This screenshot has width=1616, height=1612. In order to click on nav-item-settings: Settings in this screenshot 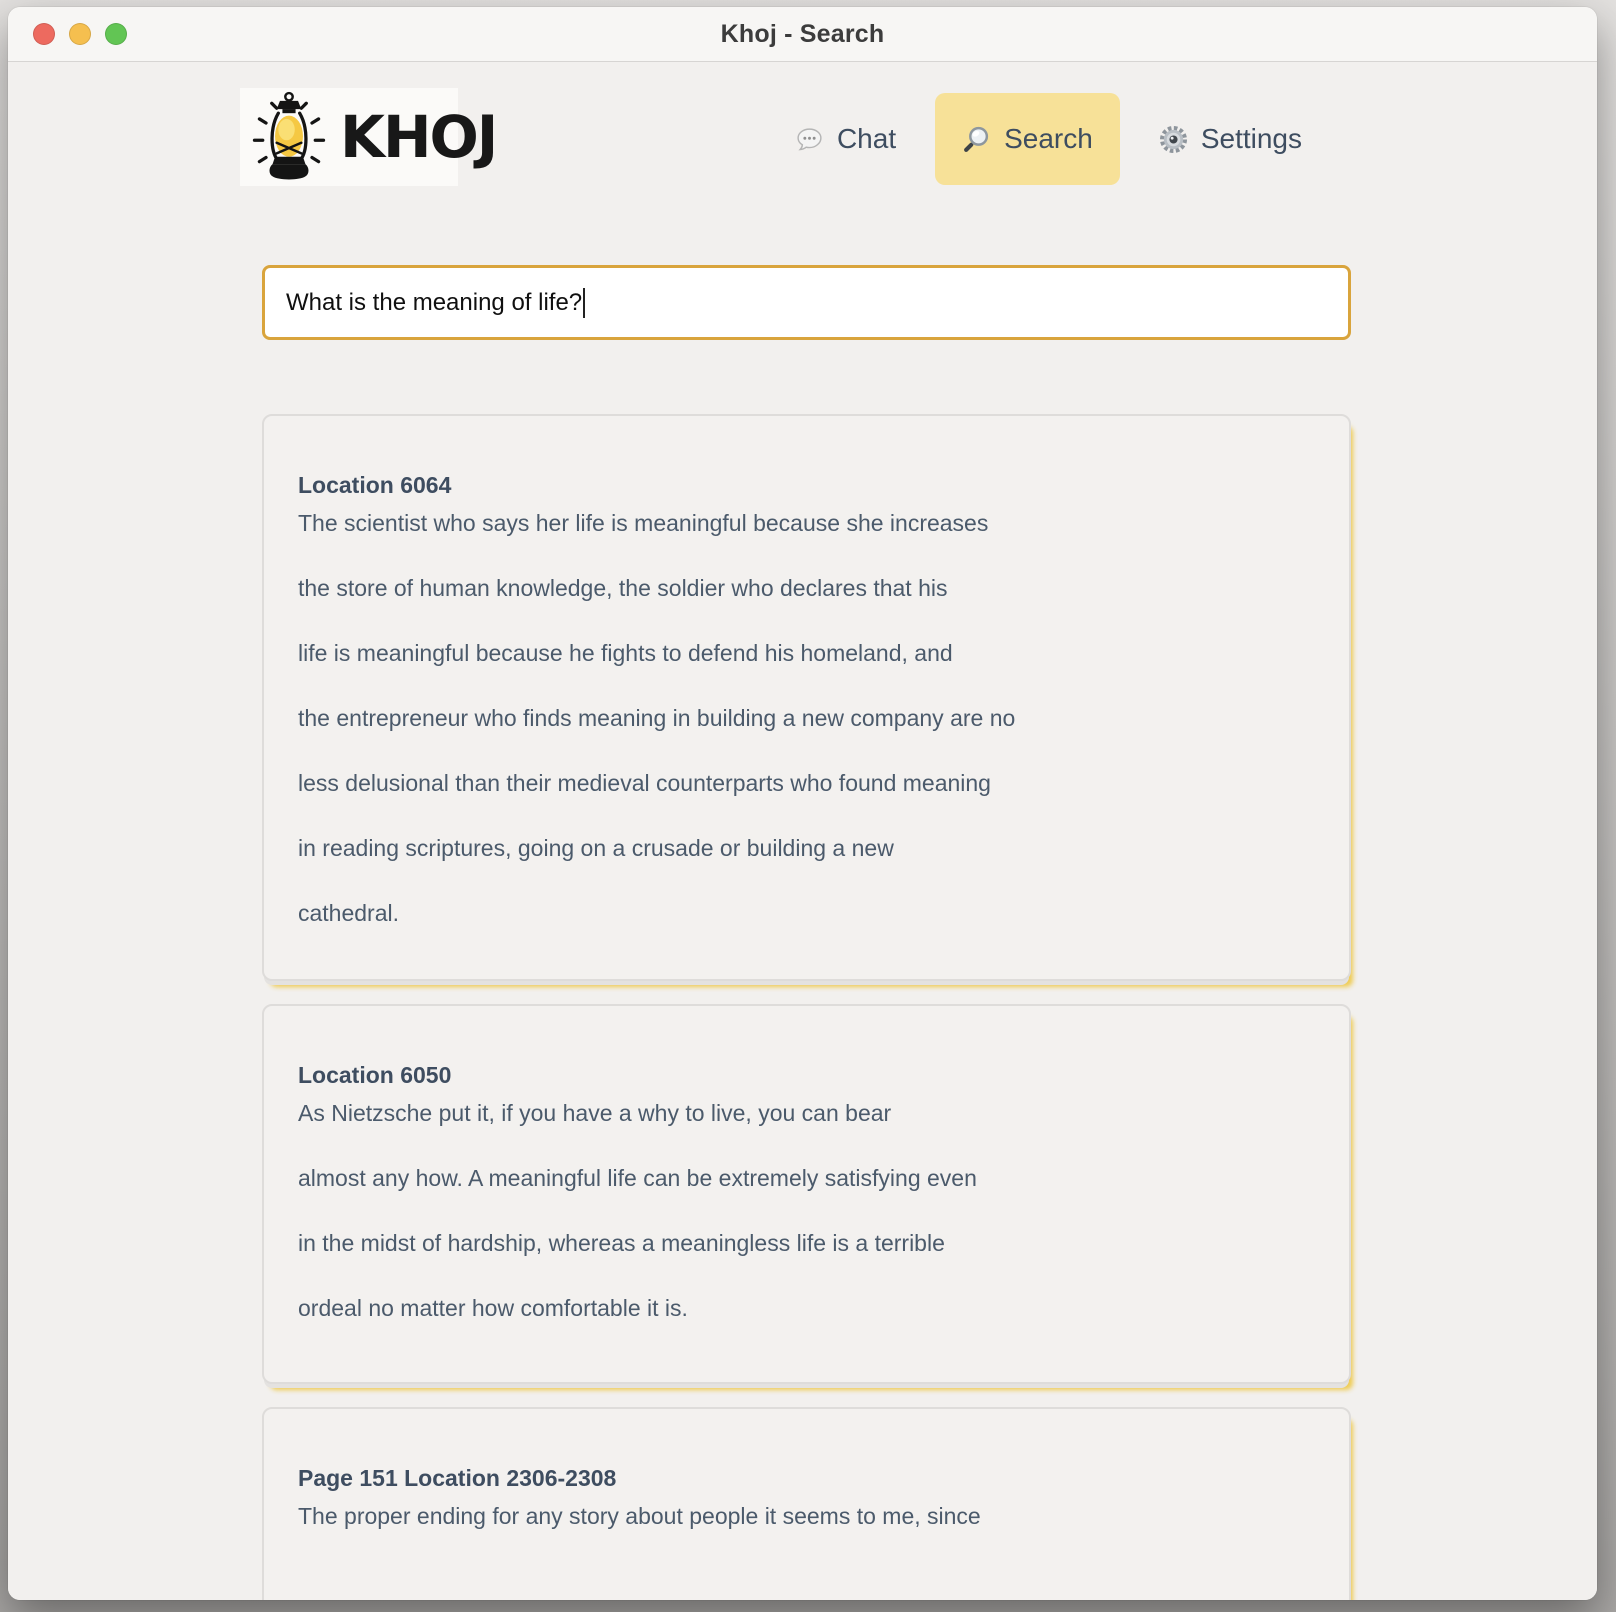, I will do `click(1230, 139)`.